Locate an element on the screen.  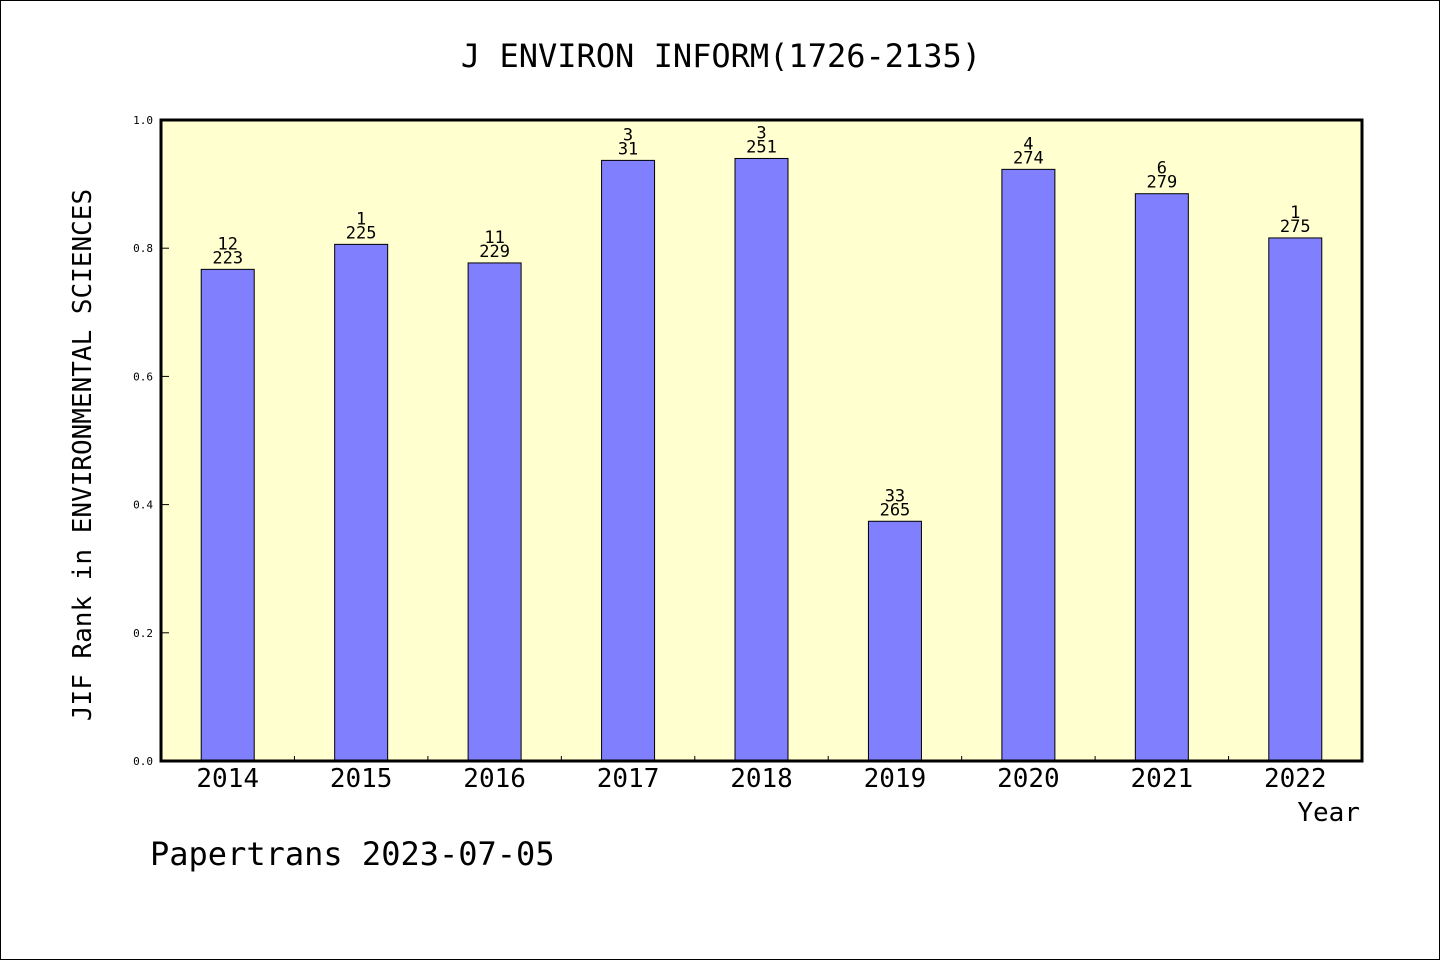
bar-2017 is located at coordinates (628, 460).